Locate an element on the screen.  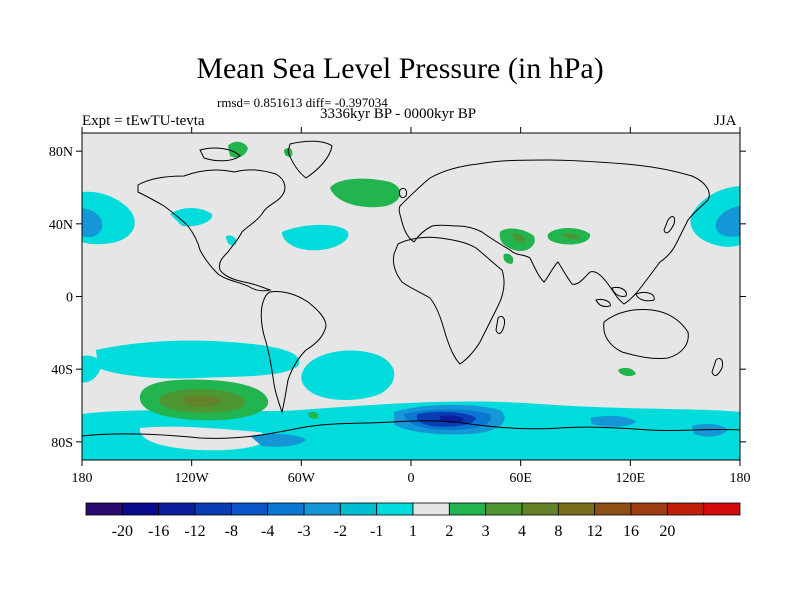
colorbar-label: -1 is located at coordinates (376, 531).